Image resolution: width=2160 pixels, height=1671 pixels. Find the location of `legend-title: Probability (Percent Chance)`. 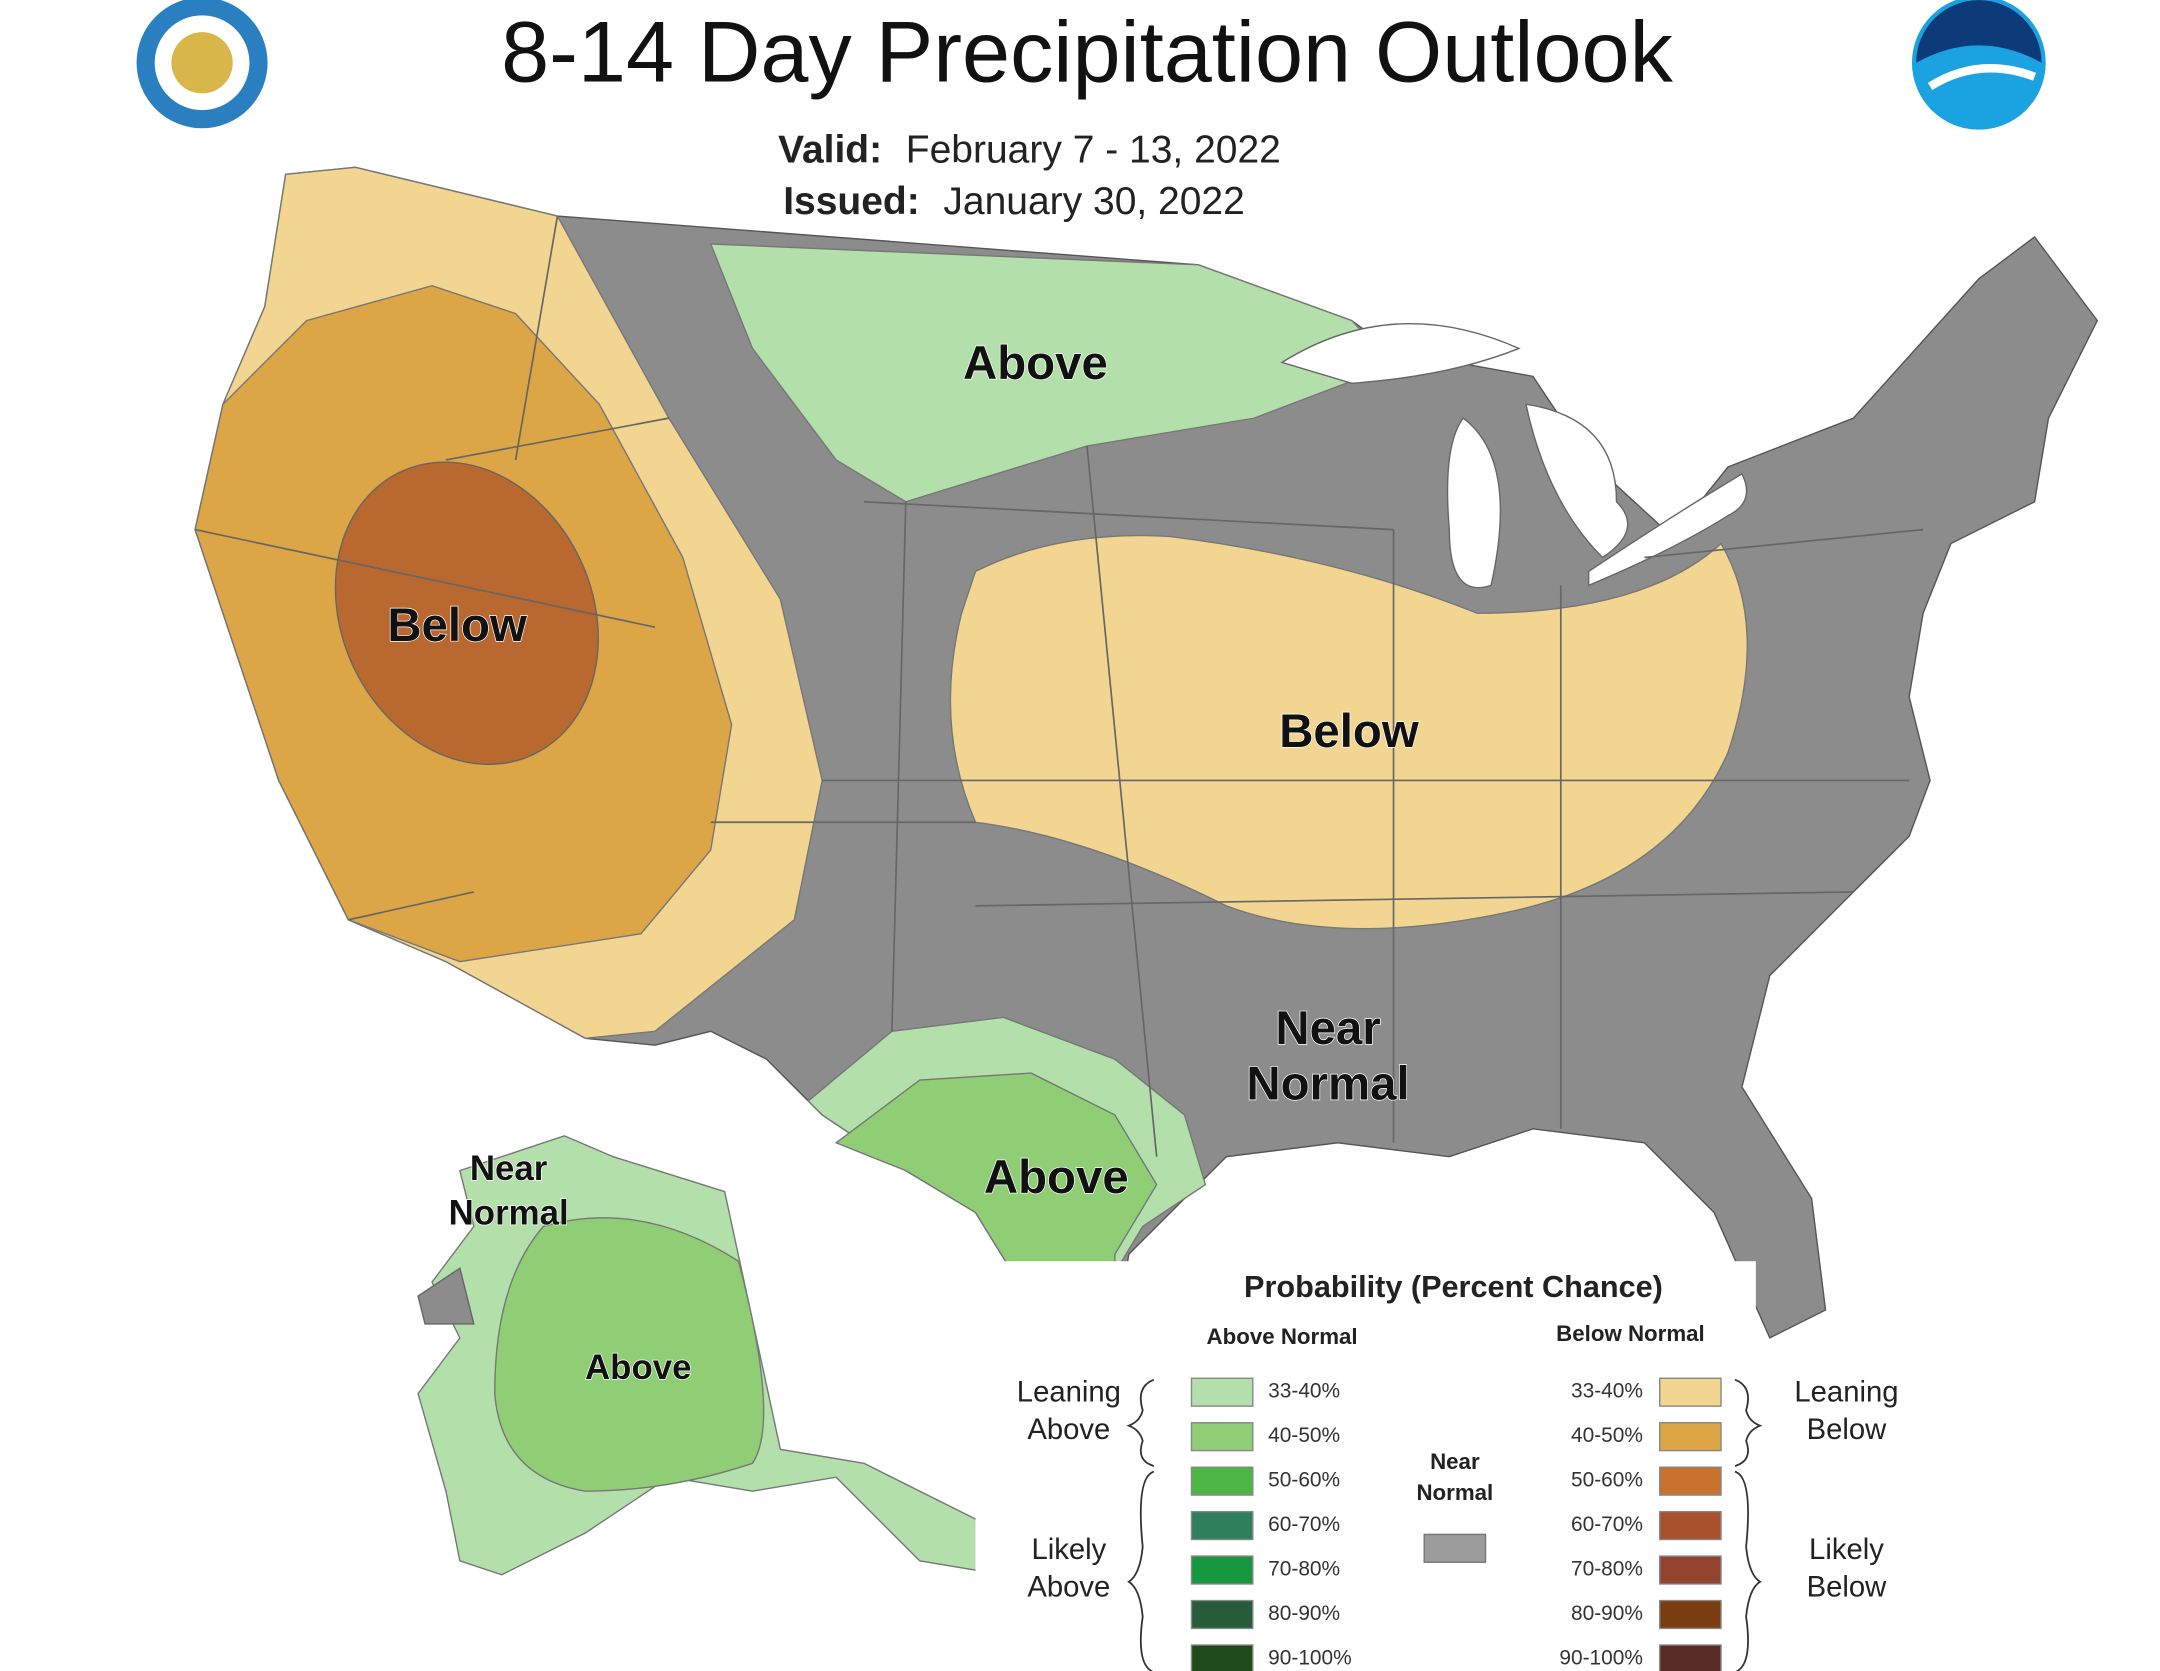

legend-title: Probability (Percent Chance) is located at coordinates (1453, 1287).